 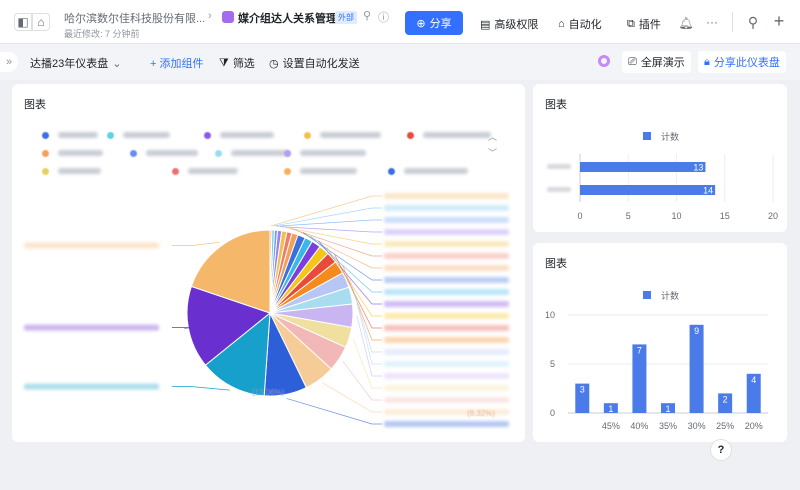 What do you see at coordinates (582, 390) in the screenshot?
I see `bar-value-label: 3` at bounding box center [582, 390].